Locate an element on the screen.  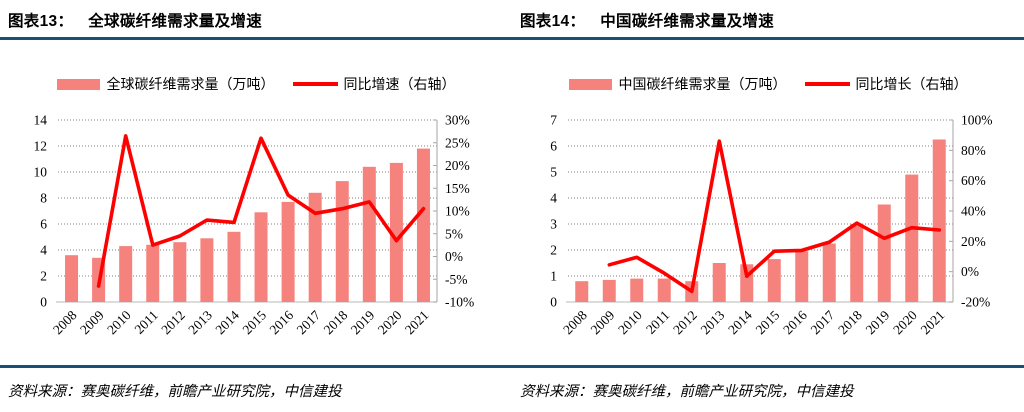
figure-title: 图表14： 中国碳纤维需求量及增速 is located at coordinates (647, 20).